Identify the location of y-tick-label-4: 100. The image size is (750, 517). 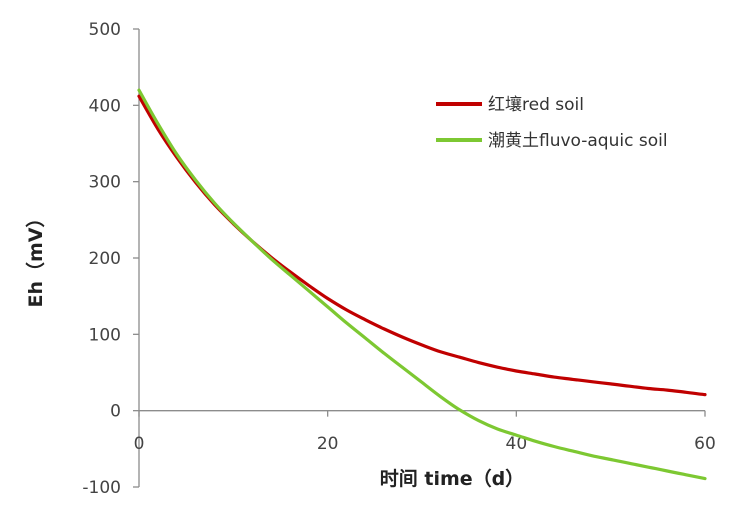
(105, 335).